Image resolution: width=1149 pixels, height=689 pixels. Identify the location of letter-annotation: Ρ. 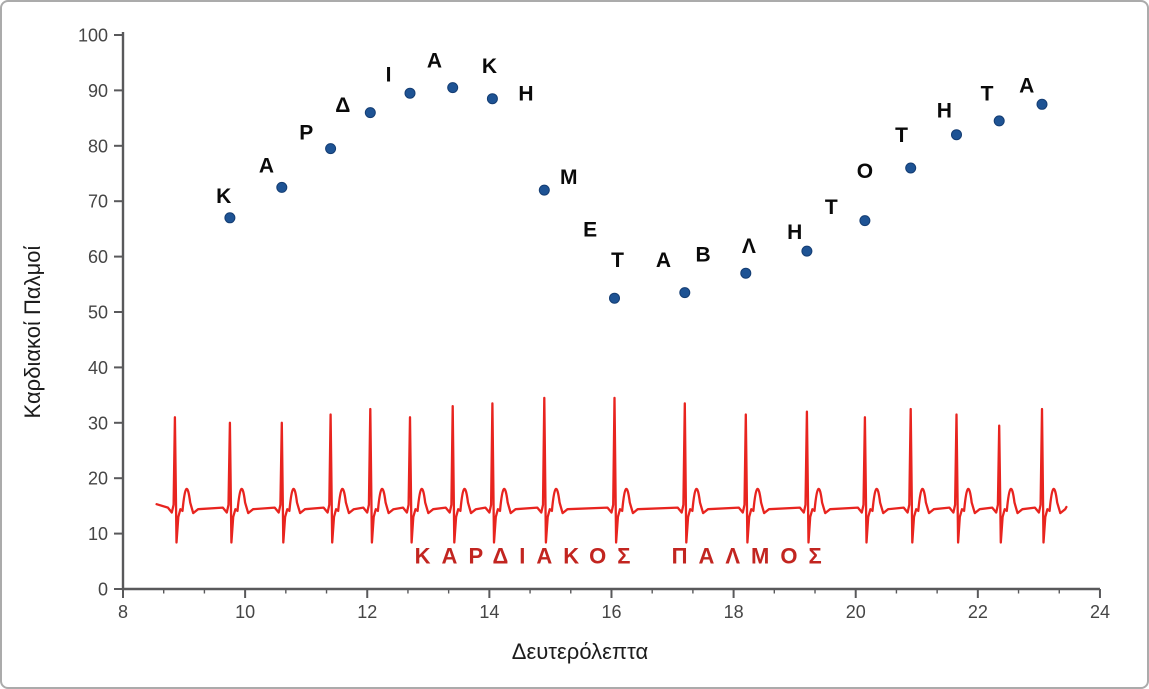
(306, 133).